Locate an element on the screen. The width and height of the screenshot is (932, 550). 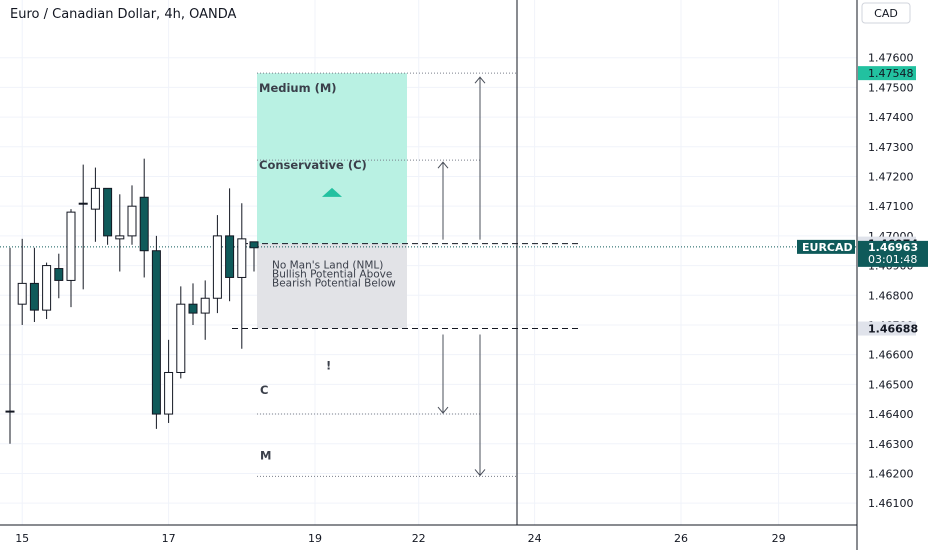
time-tick-label: 29 is located at coordinates (779, 538).